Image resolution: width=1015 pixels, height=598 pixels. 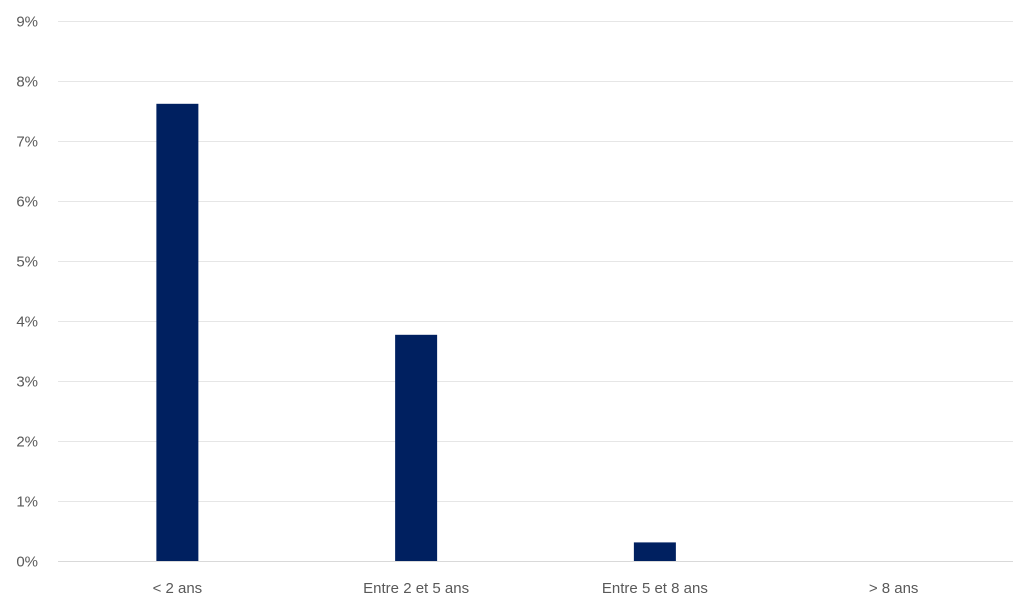 I want to click on y-tick-label: 3%, so click(x=27, y=382).